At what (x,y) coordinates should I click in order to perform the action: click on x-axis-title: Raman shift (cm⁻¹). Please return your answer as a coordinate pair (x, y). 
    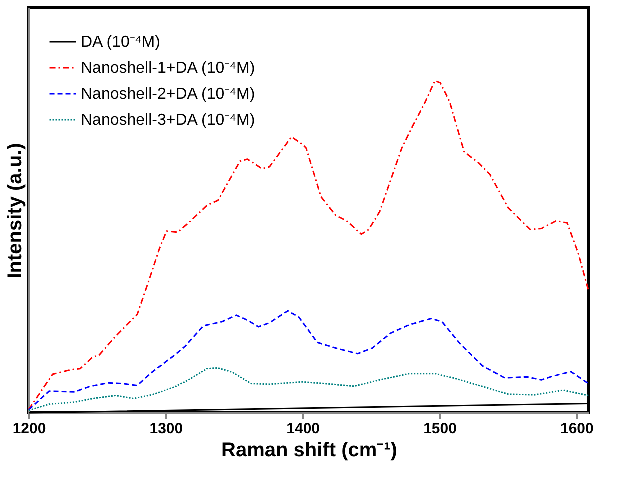
    Looking at the image, I should click on (310, 451).